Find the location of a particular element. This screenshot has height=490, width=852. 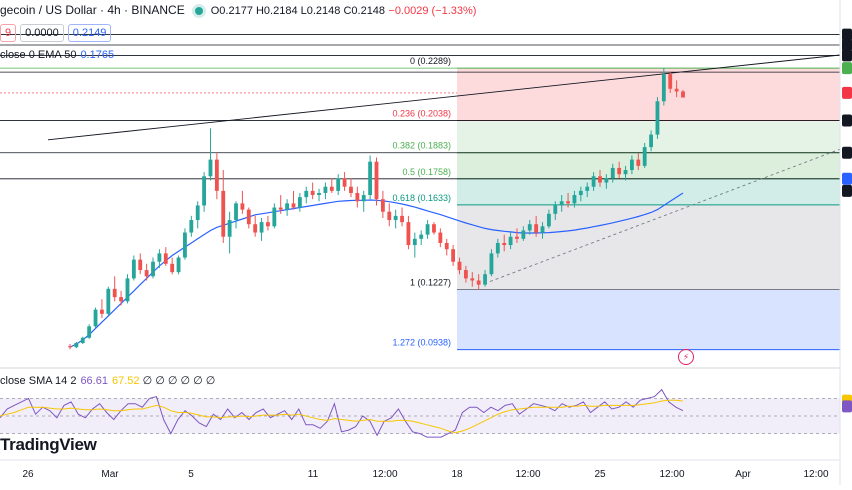

fib-label-1: 0.236 (0.2038) is located at coordinates (421, 113).